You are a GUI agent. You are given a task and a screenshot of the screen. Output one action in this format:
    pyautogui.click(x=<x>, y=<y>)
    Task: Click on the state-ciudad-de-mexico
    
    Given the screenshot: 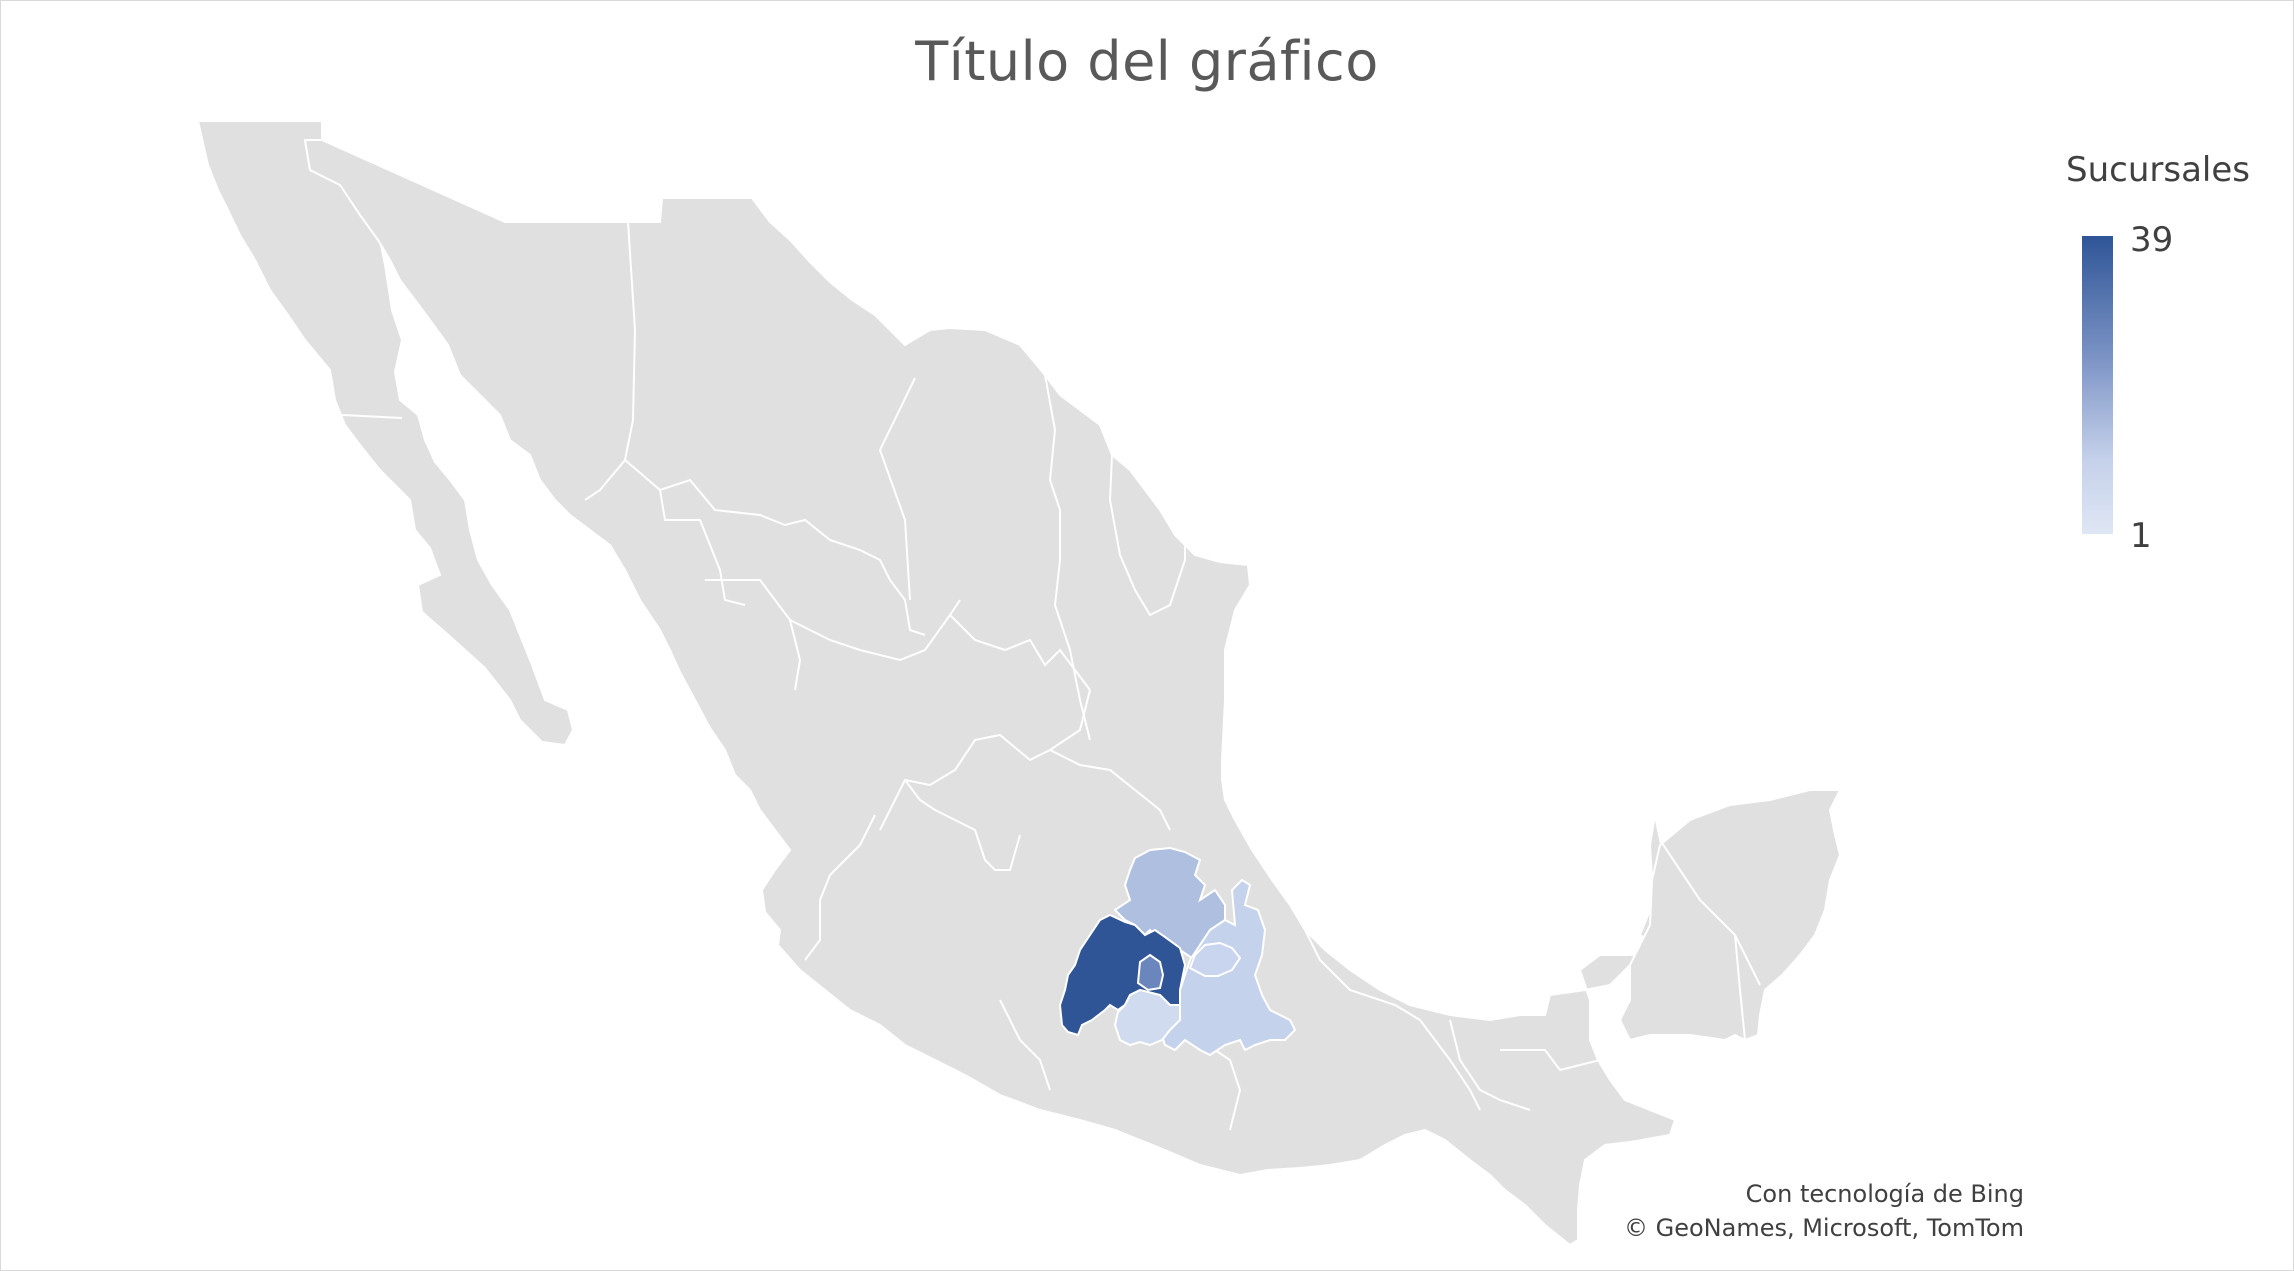 What is the action you would take?
    pyautogui.click(x=1150, y=972)
    